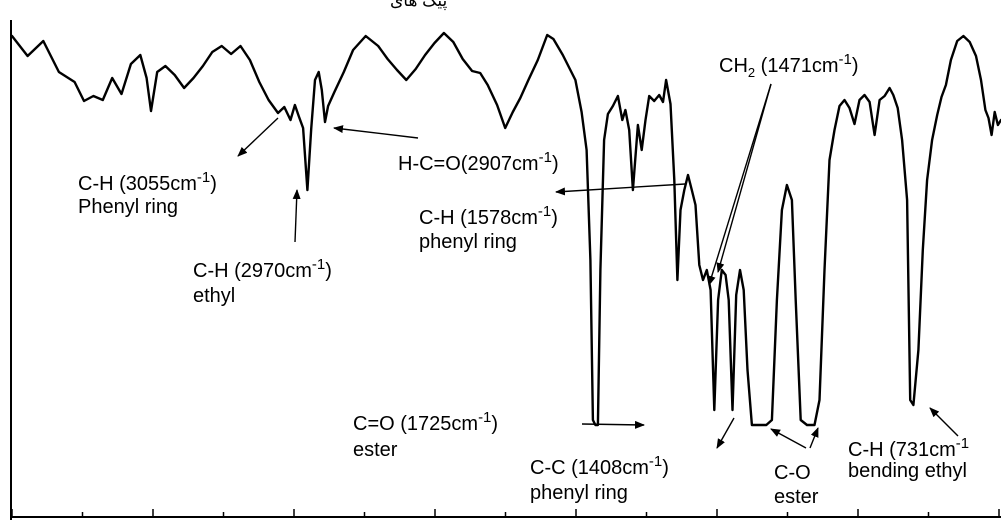 The image size is (1001, 520). Describe the element at coordinates (907, 471) in the screenshot. I see `label-ch-731-2: bending ethyl` at that location.